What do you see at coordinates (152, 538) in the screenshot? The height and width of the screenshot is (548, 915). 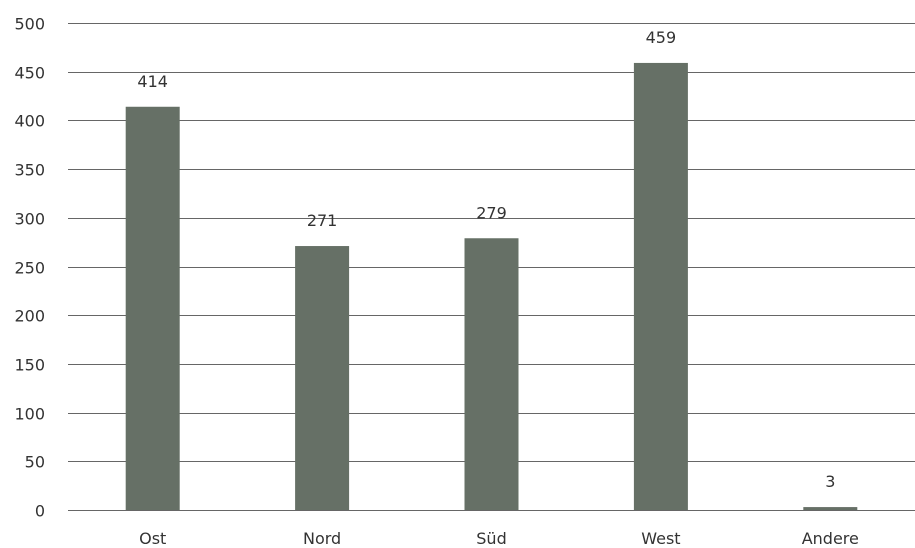 I see `x-category-label-ost: Ost` at bounding box center [152, 538].